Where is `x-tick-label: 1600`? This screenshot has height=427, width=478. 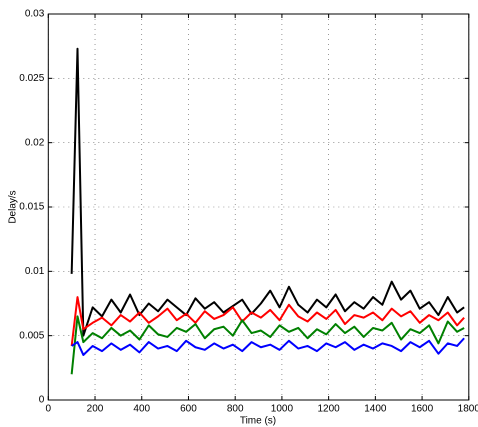 x-tick-label: 1600 is located at coordinates (422, 409).